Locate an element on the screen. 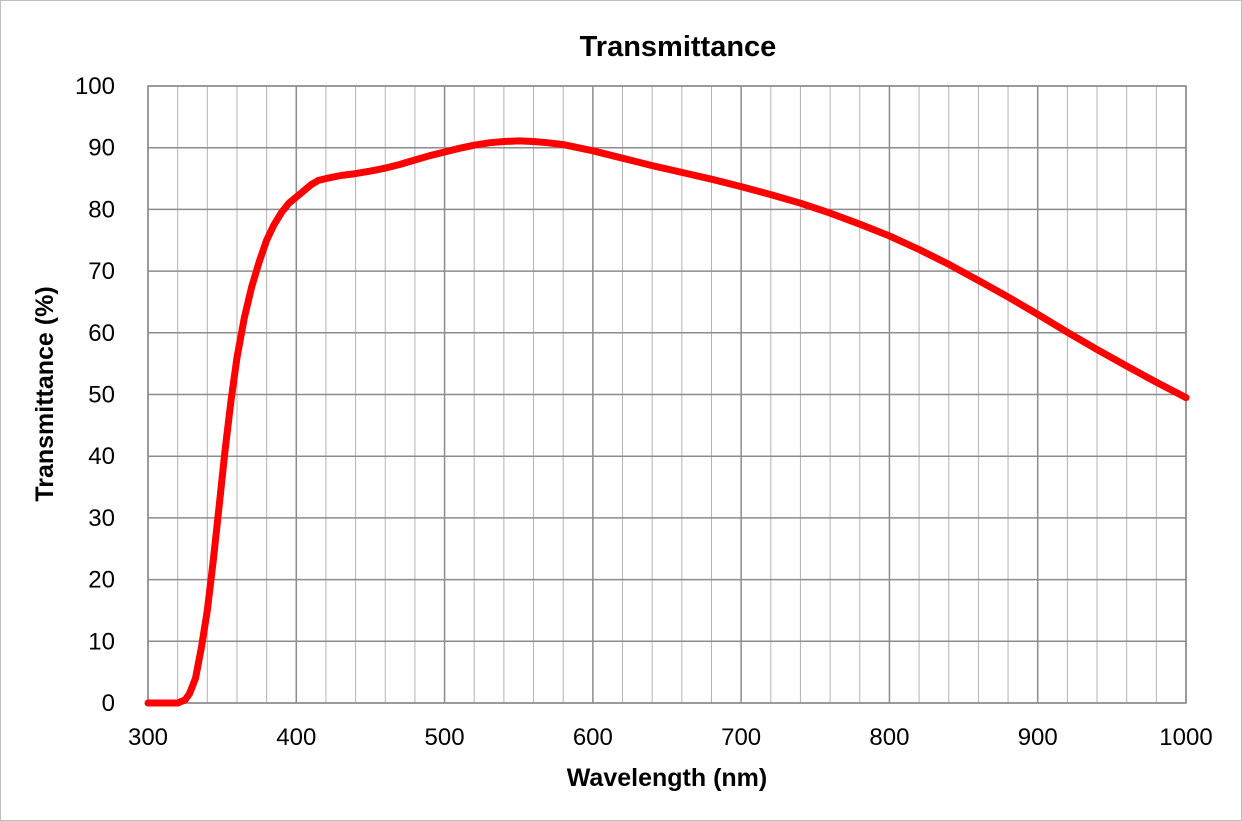 Image resolution: width=1242 pixels, height=821 pixels. x-tick-label: 900 is located at coordinates (1038, 737).